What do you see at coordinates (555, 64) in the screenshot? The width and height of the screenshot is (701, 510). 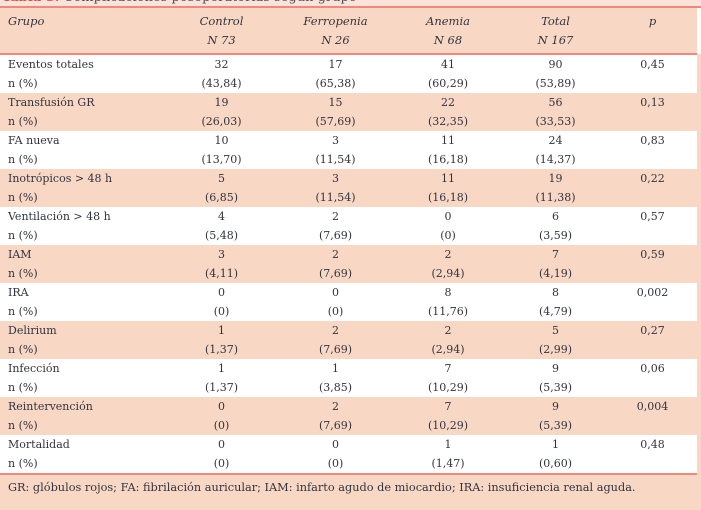 I see `value-cell: 90` at bounding box center [555, 64].